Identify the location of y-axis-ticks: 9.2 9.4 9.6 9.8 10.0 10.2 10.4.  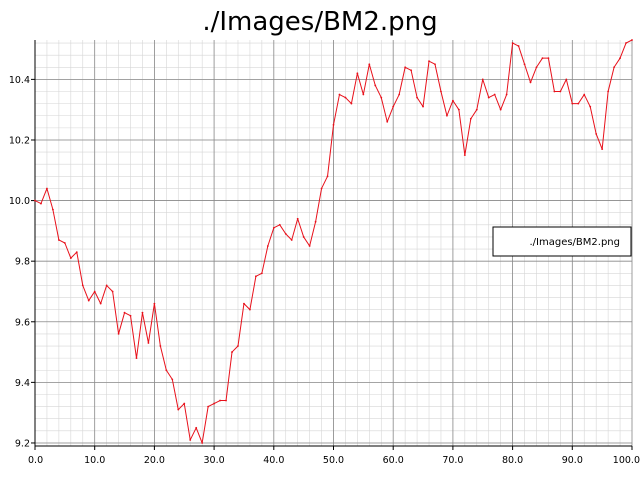
(22, 262).